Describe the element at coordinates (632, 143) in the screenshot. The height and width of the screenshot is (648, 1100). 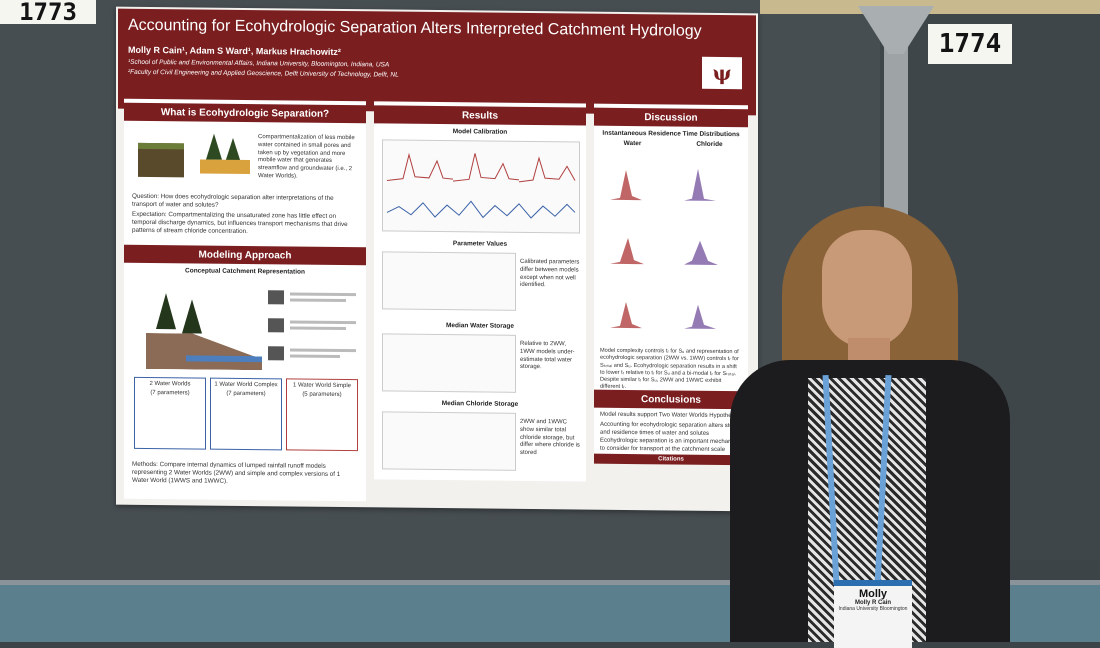
I see `water-column-label: Water` at that location.